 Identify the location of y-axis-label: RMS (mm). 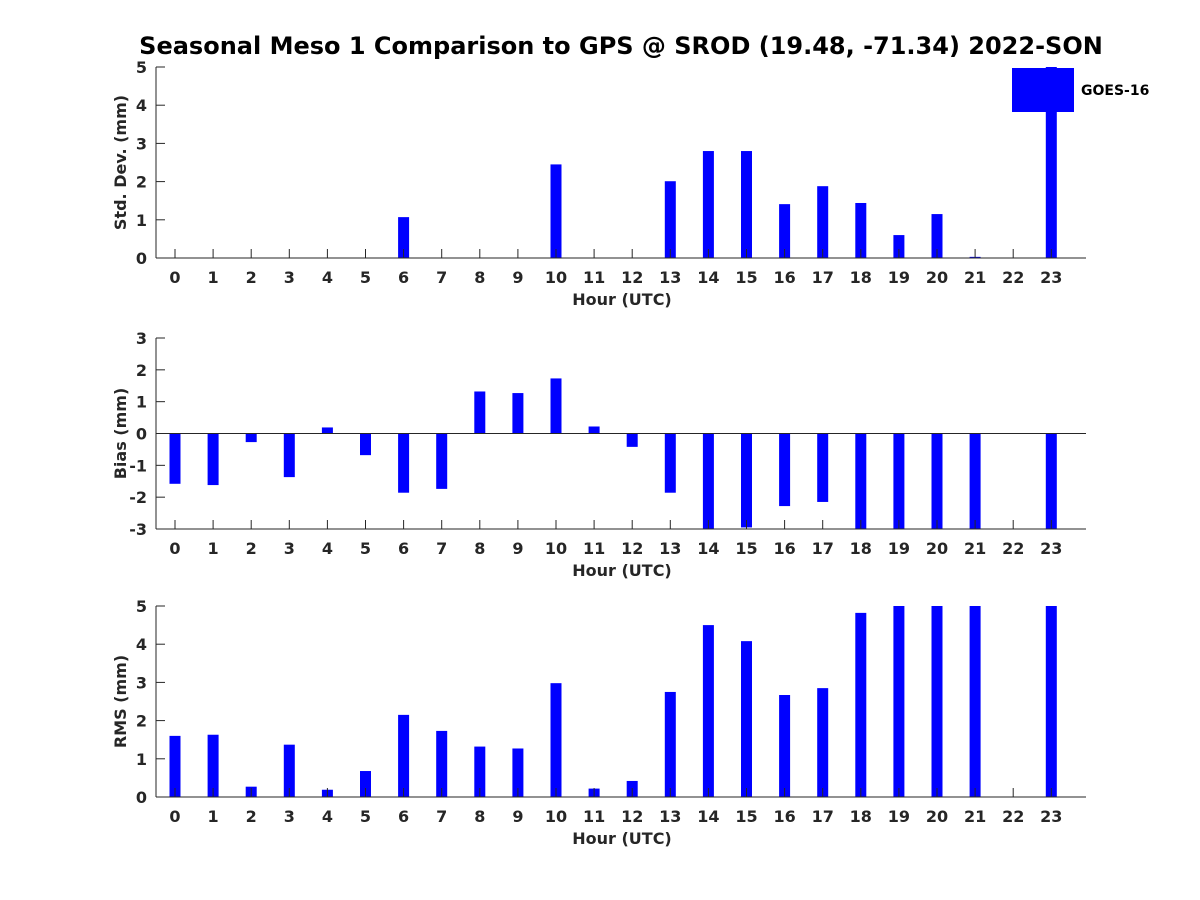
(120, 701).